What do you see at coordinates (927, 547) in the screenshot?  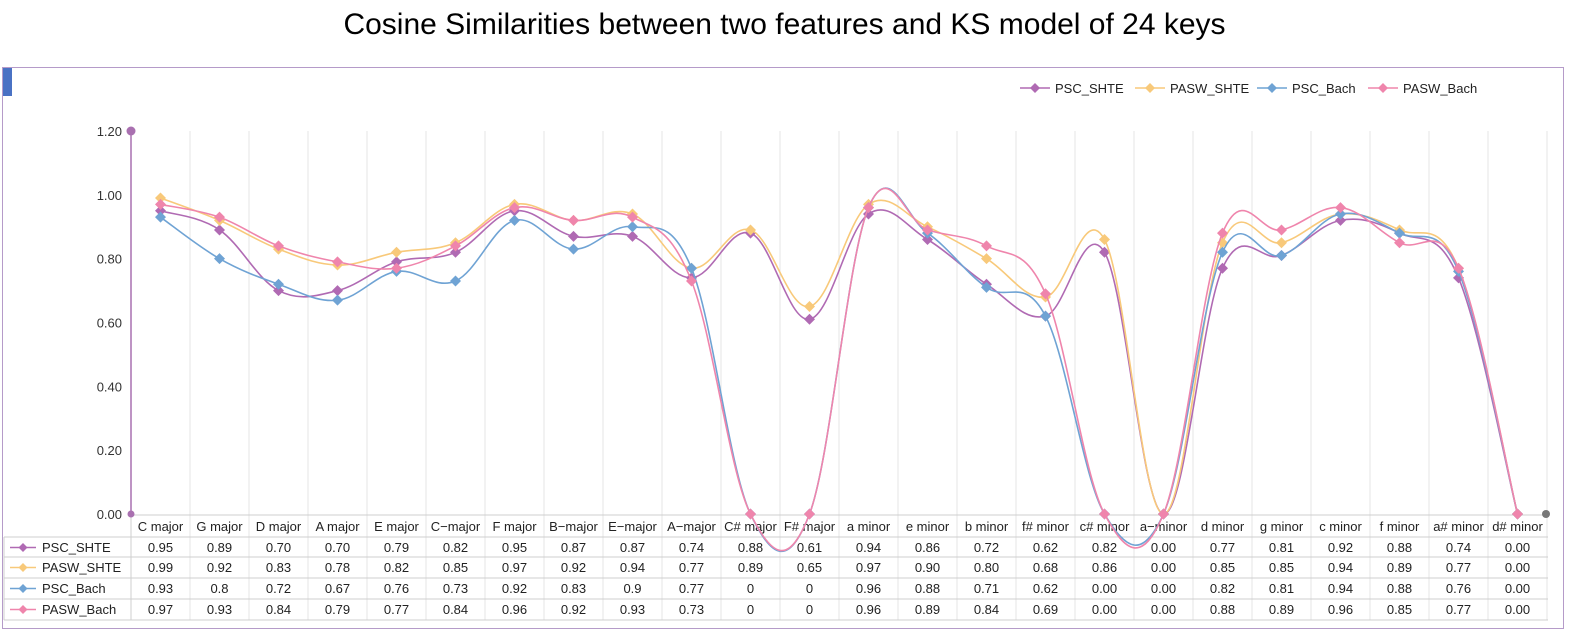 I see `table-cell: 0.86` at bounding box center [927, 547].